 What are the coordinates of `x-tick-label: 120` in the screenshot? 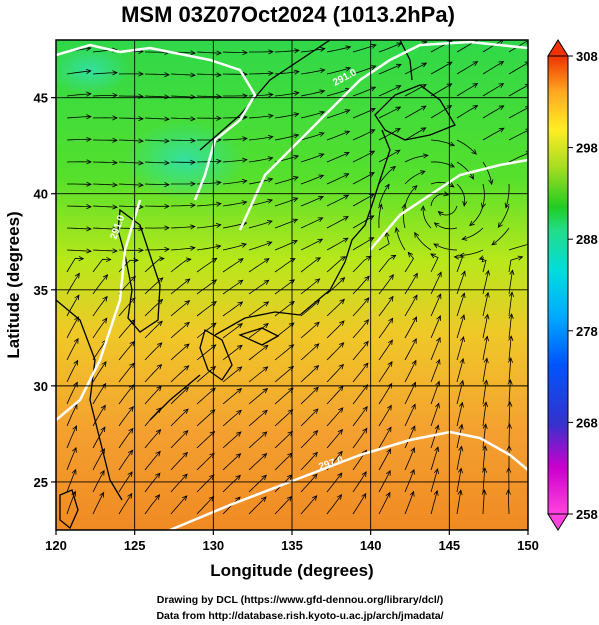 It's located at (56, 545).